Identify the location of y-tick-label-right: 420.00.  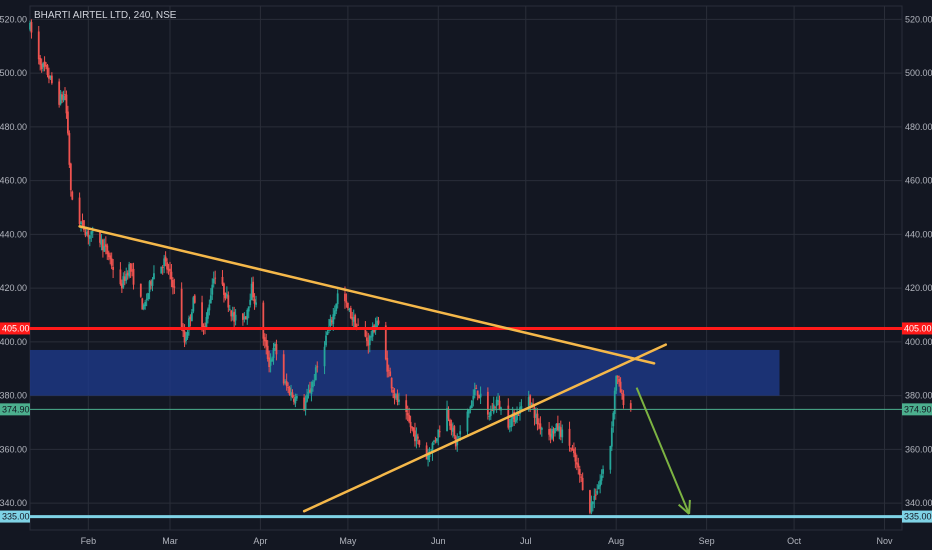
(918, 288).